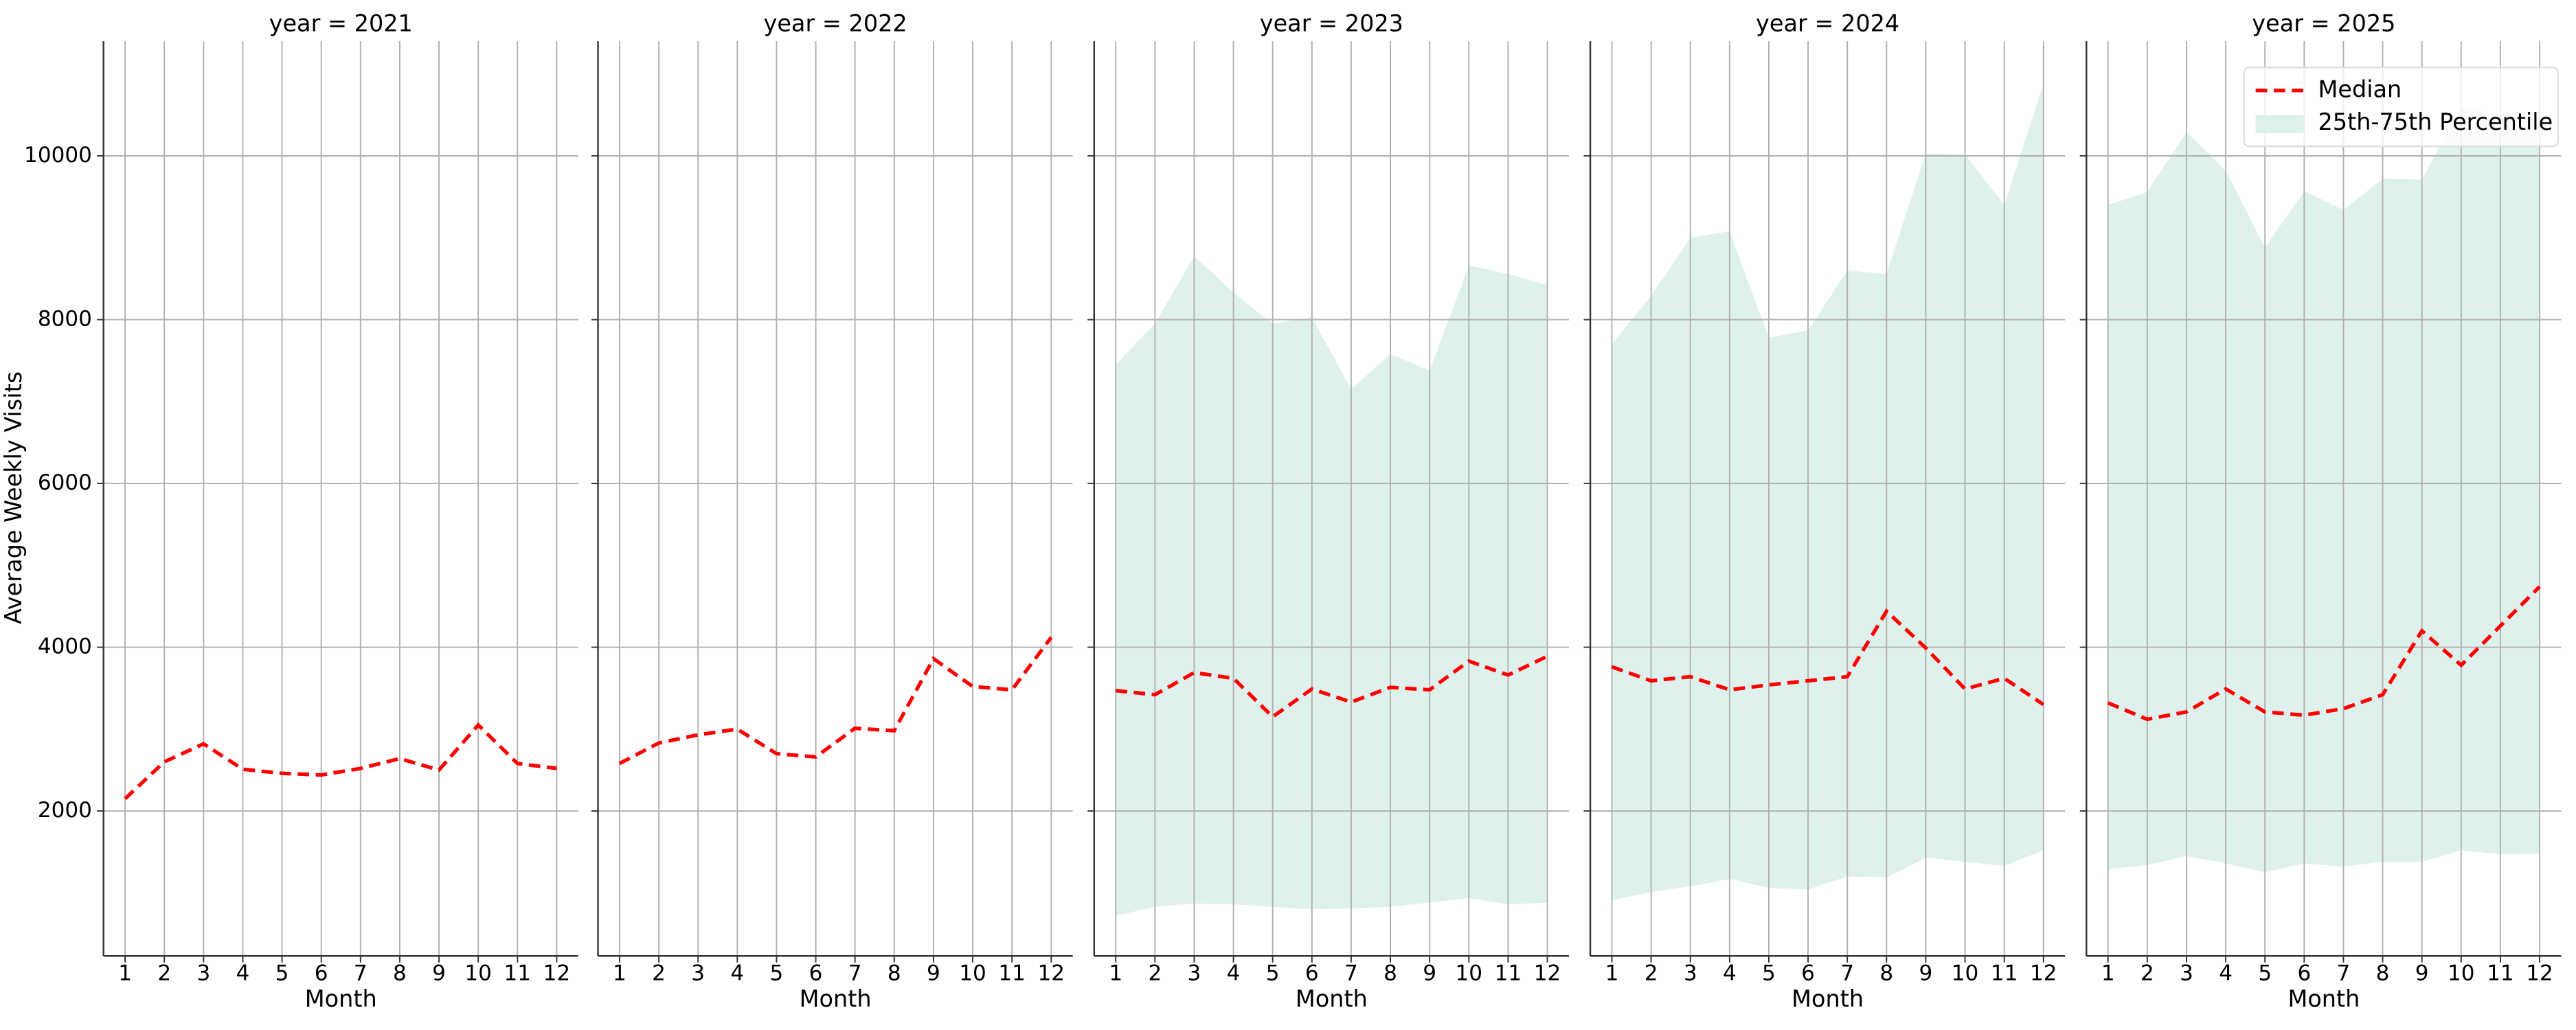  Describe the element at coordinates (65, 319) in the screenshot. I see `y-tick-label: 8000` at that location.